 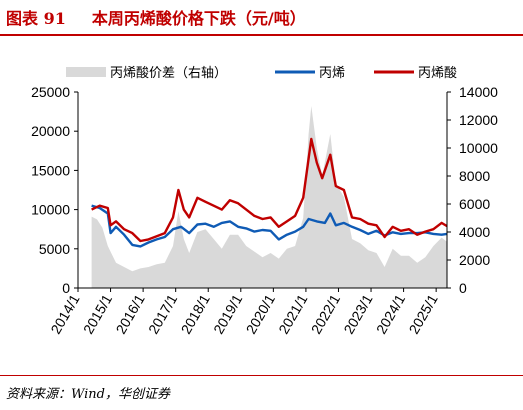 I want to click on x-tick-label: 2024/1, so click(x=390, y=313).